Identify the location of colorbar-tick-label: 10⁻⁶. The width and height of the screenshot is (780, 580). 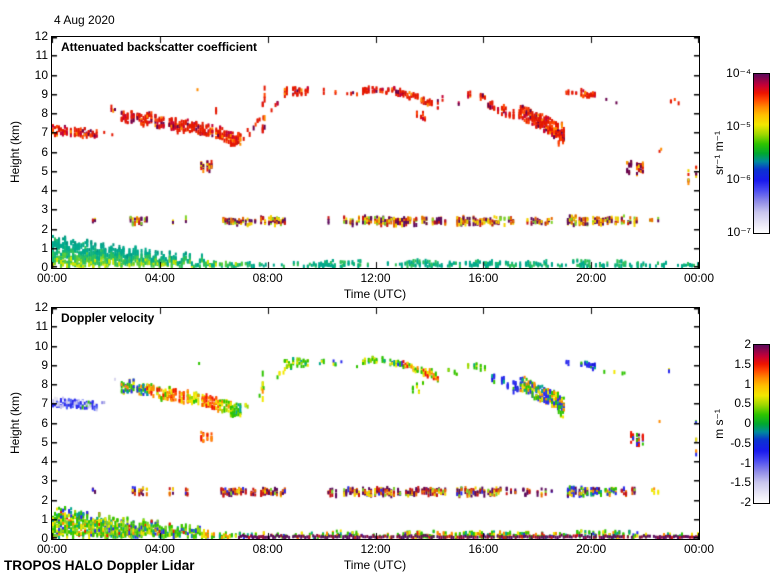
(738, 179).